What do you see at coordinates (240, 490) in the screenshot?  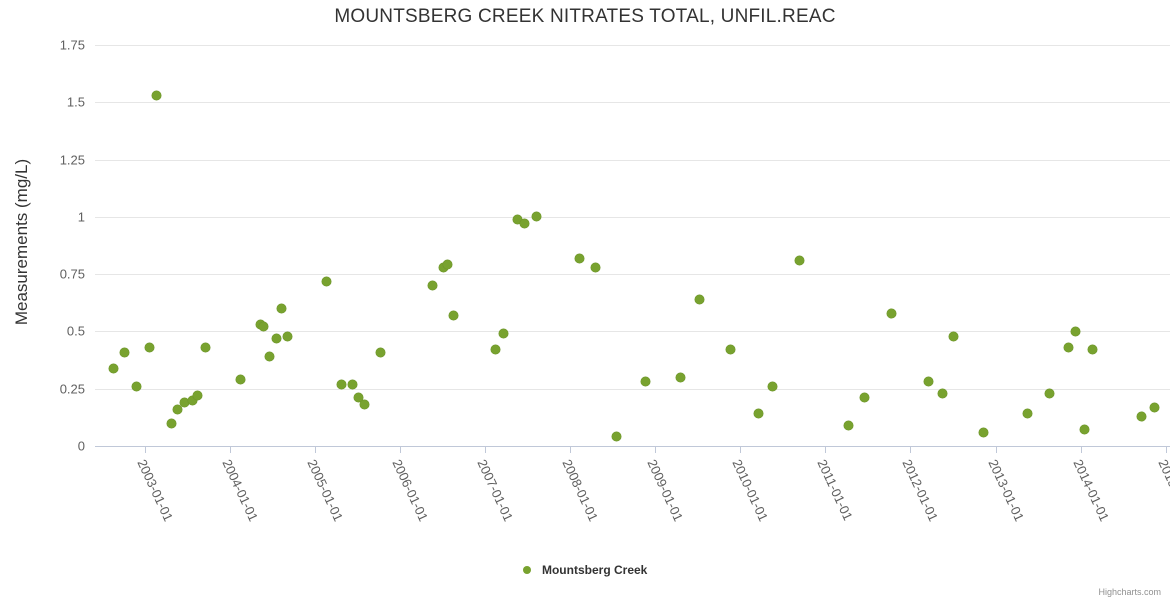 I see `x-tick-label: 2004-01-01` at bounding box center [240, 490].